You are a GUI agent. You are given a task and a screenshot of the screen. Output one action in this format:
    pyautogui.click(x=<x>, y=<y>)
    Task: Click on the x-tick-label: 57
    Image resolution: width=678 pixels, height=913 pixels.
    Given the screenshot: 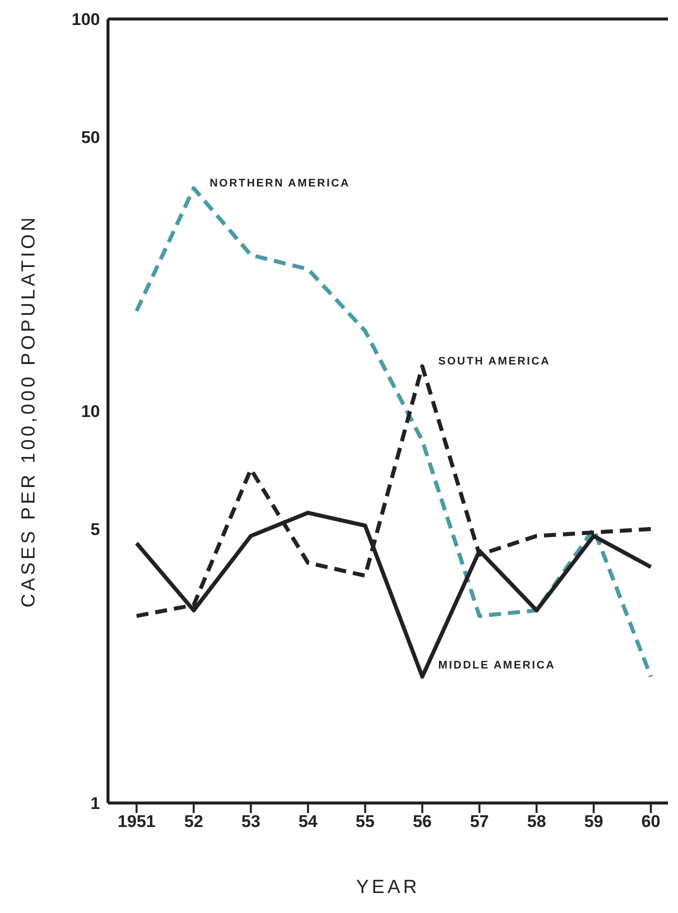 What is the action you would take?
    pyautogui.click(x=479, y=822)
    